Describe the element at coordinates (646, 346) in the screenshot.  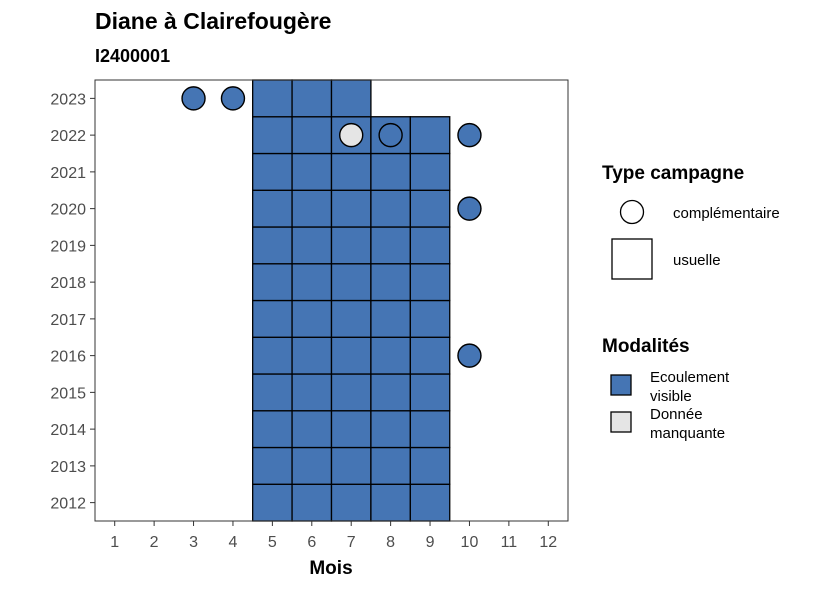
I see `legend-modalites-title: Modalités` at that location.